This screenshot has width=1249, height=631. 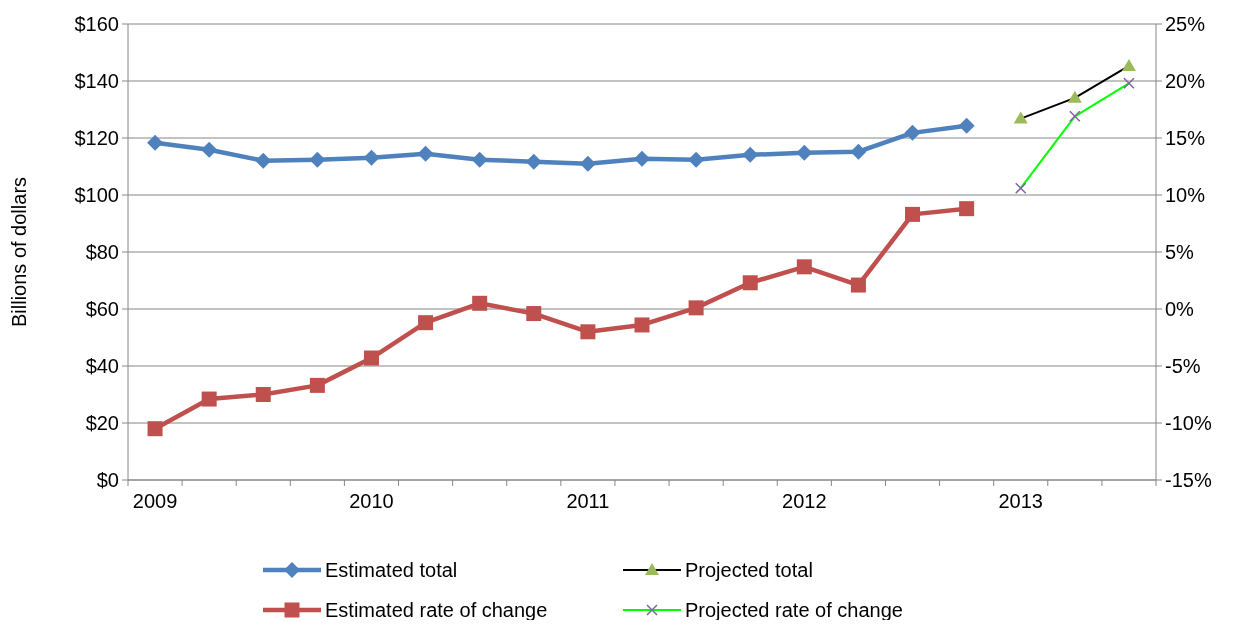 I want to click on y-tick-label: $160, so click(x=96, y=24).